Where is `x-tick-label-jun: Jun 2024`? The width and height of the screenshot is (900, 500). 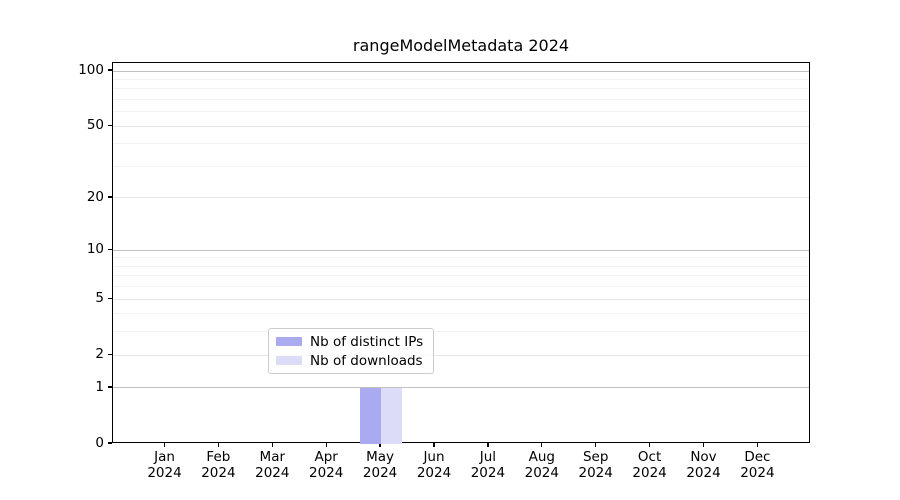
x-tick-label-jun: Jun 2024 is located at coordinates (434, 465).